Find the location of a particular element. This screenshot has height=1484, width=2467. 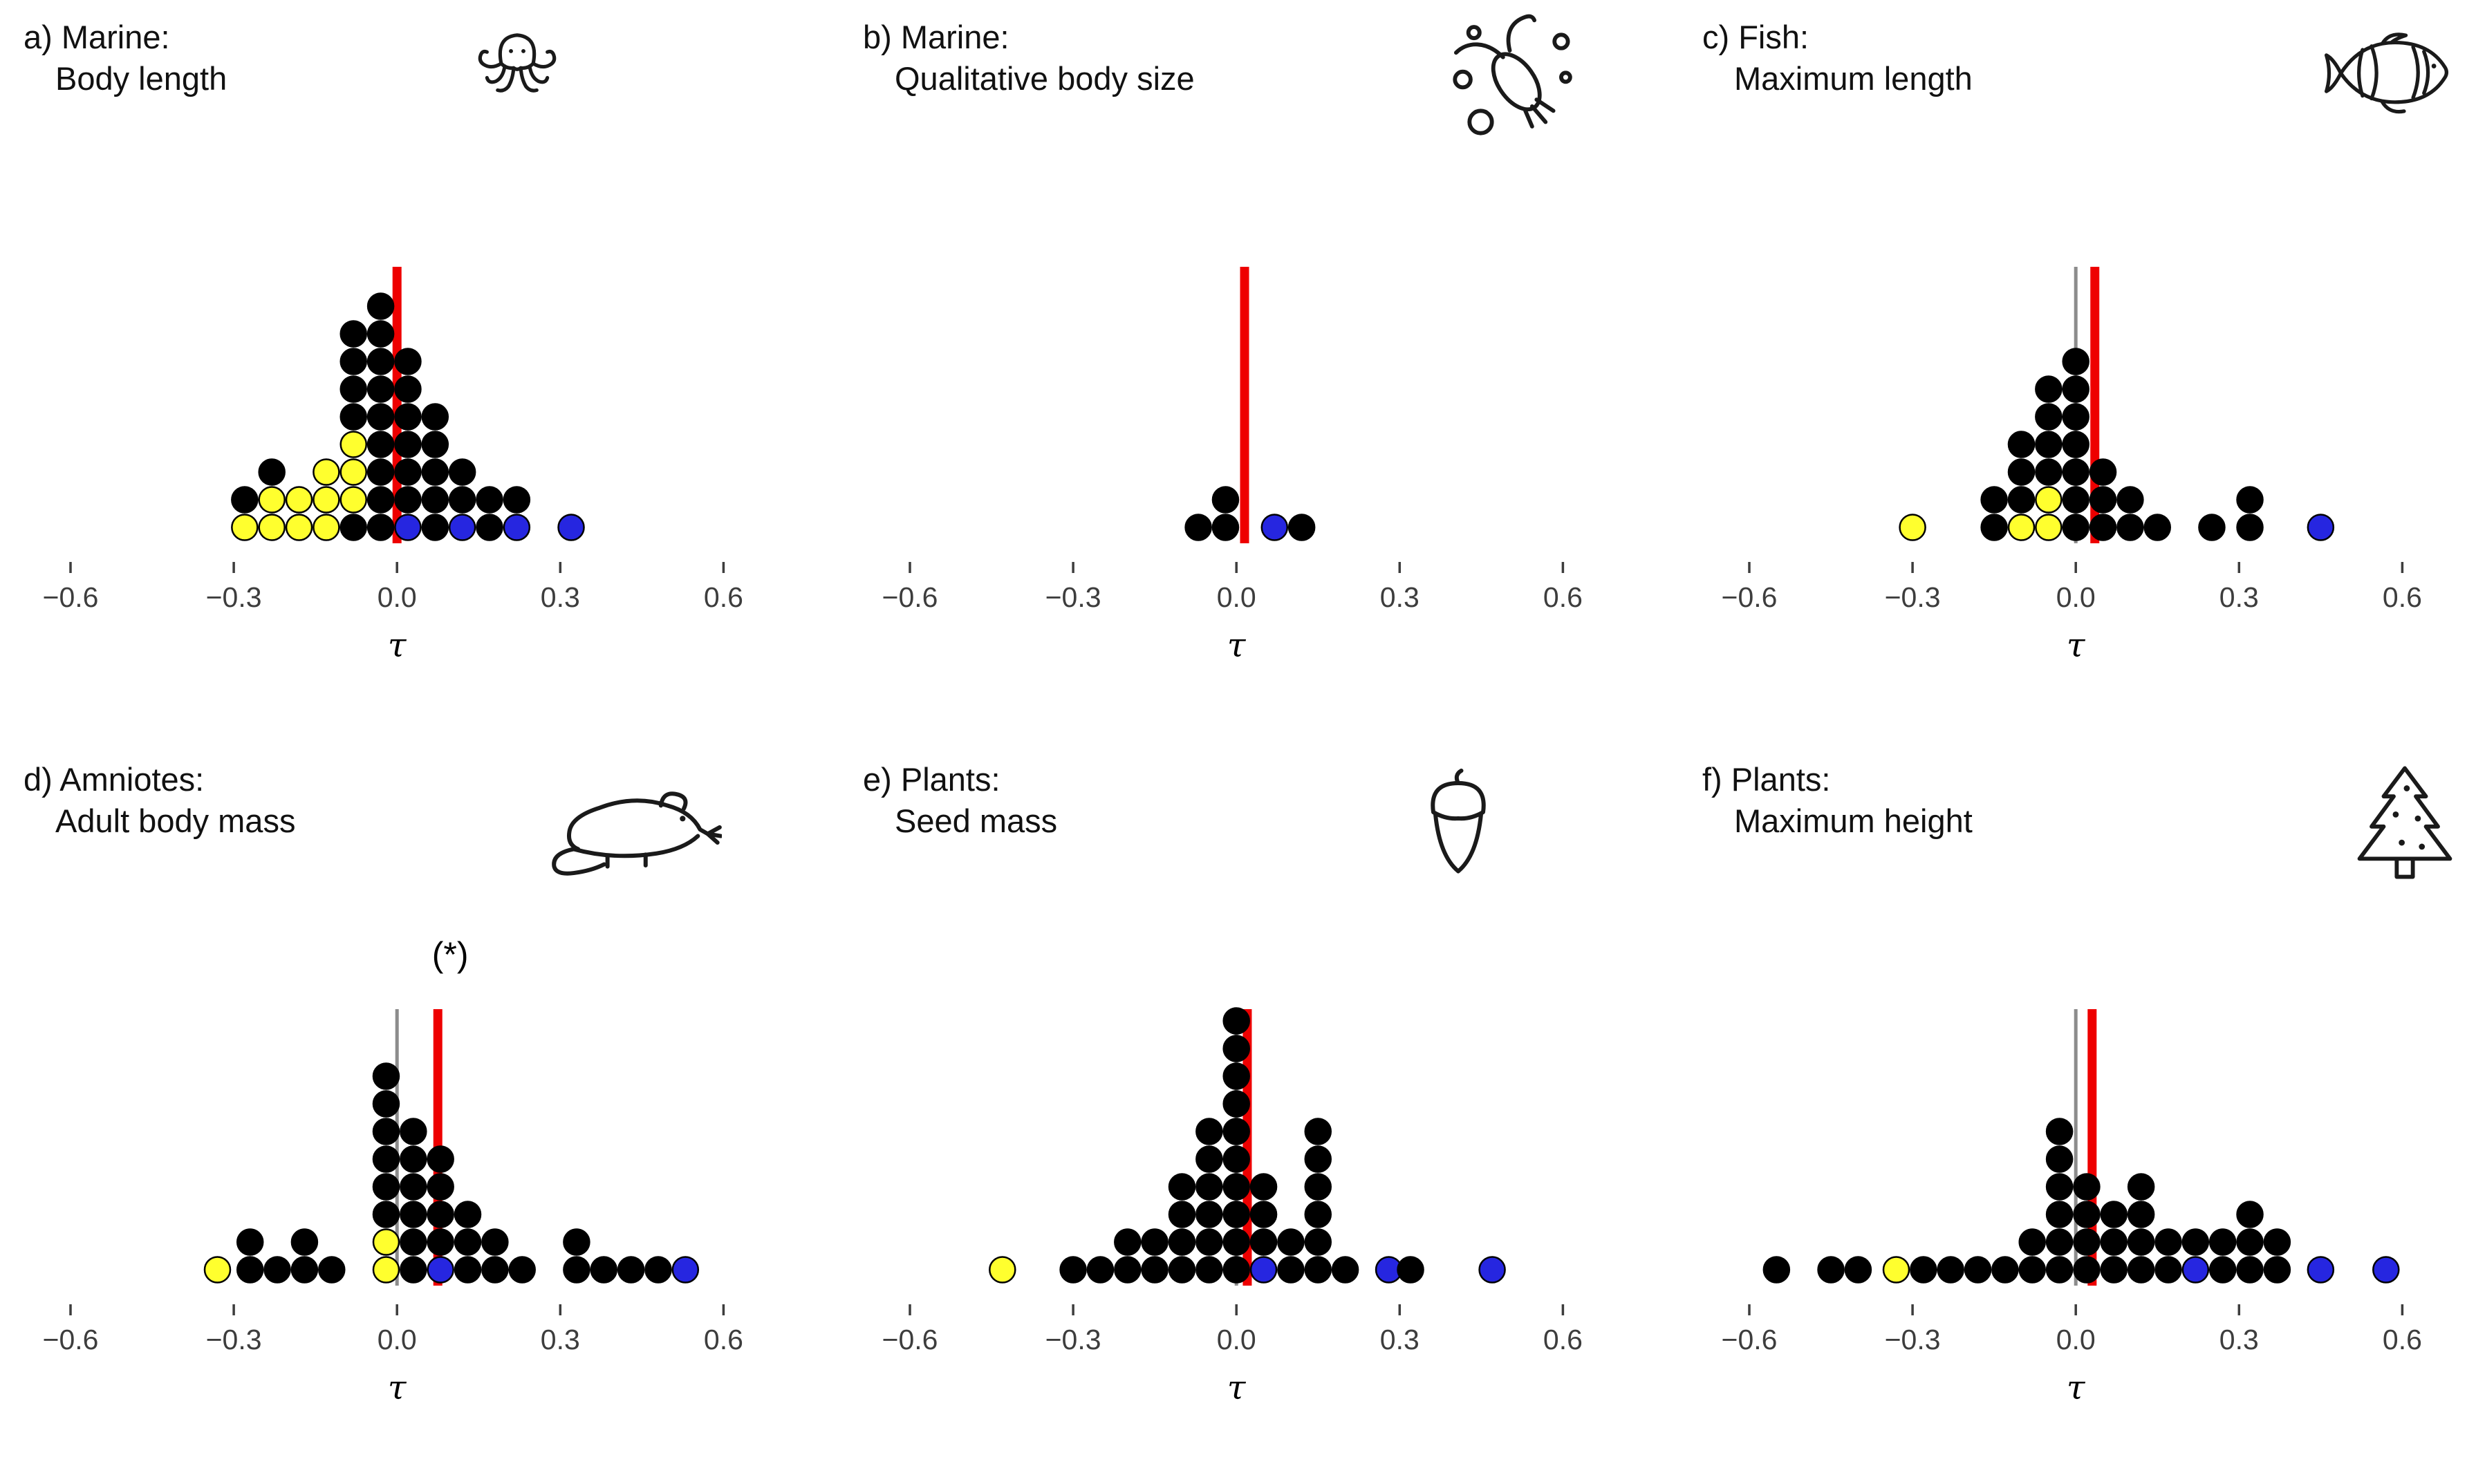

panel-f-title-line1: f) Plants: is located at coordinates (1767, 779).